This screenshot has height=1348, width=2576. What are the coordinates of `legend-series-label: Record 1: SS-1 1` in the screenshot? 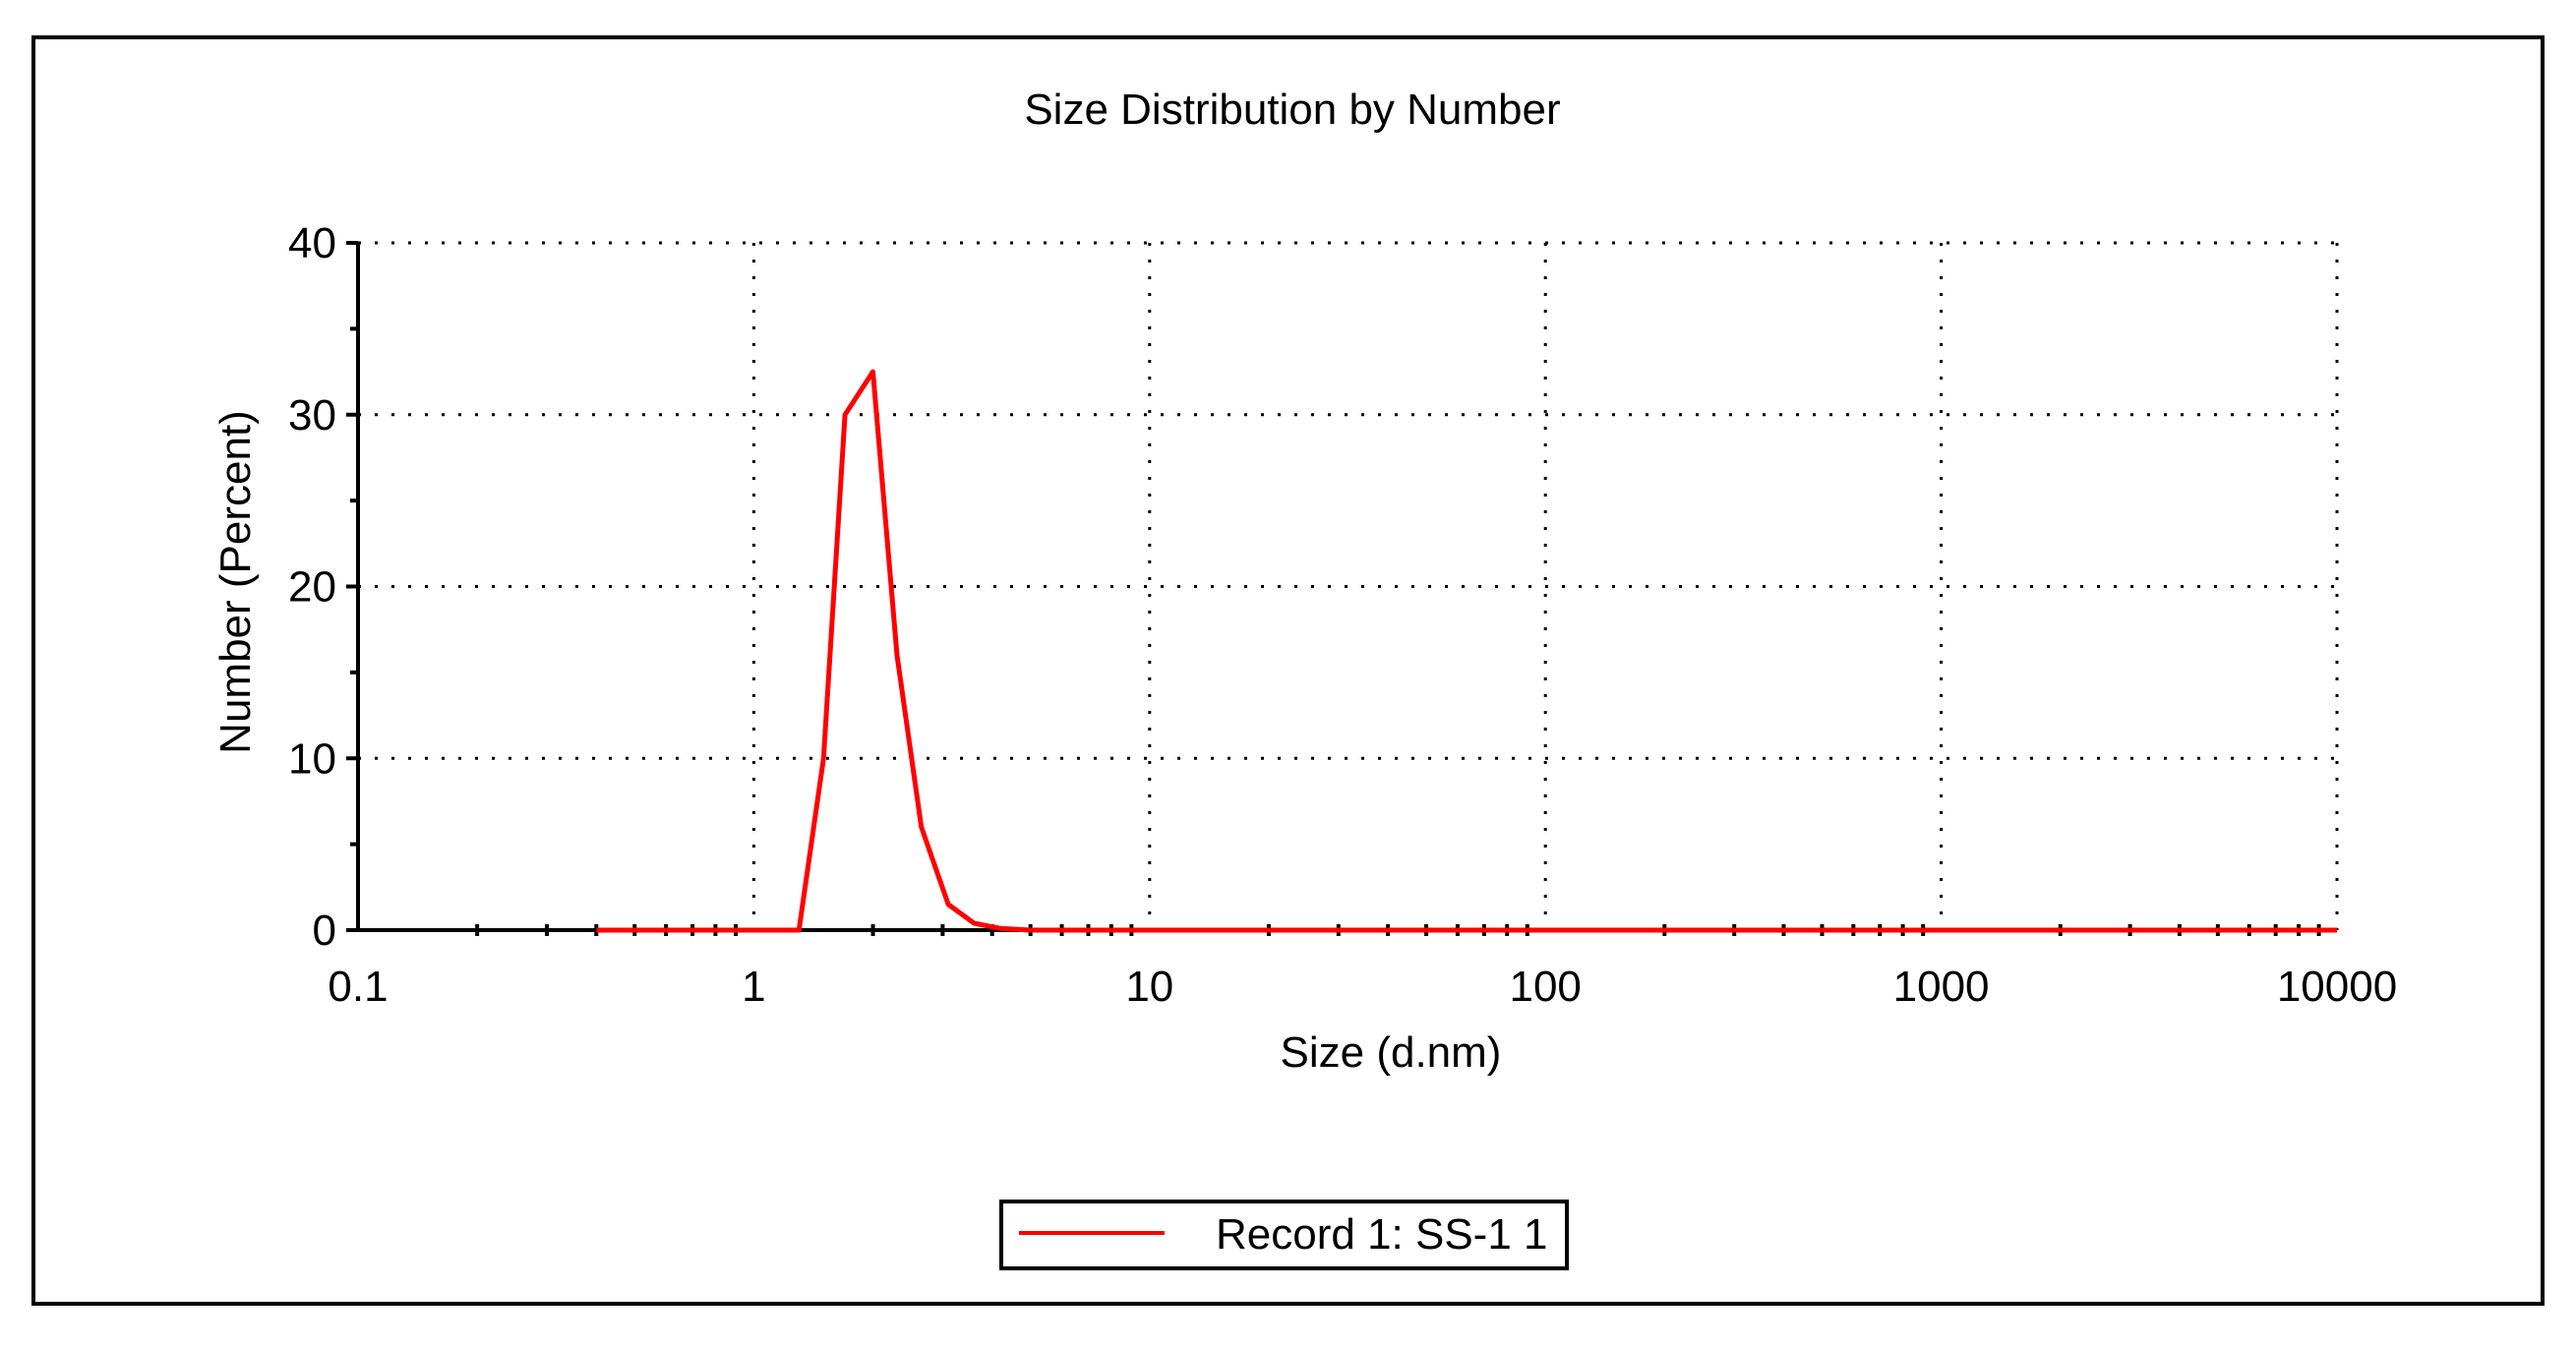 It's located at (1382, 1234).